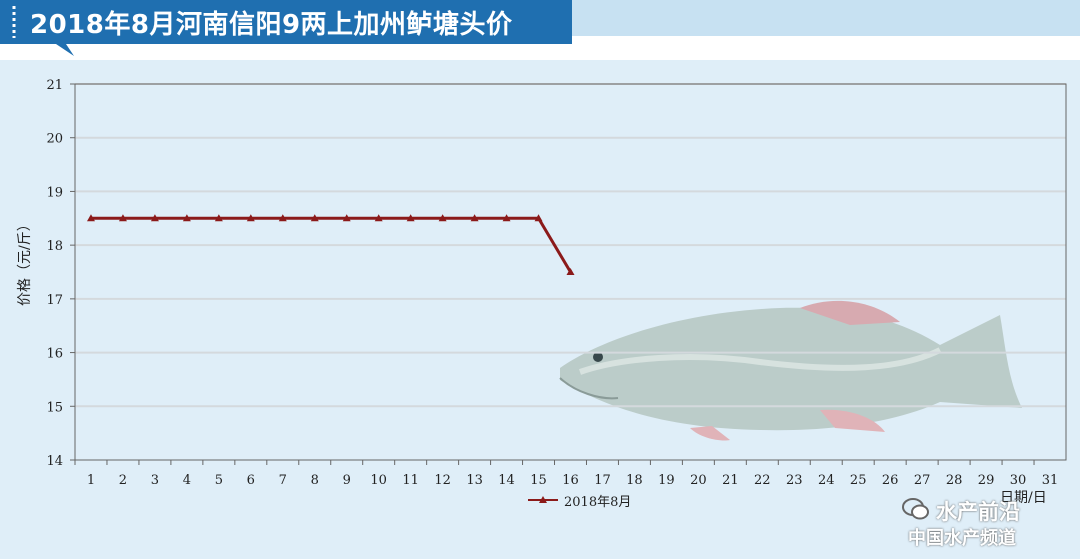 The height and width of the screenshot is (559, 1080). Describe the element at coordinates (54, 354) in the screenshot. I see `y-tick-label: 16` at that location.